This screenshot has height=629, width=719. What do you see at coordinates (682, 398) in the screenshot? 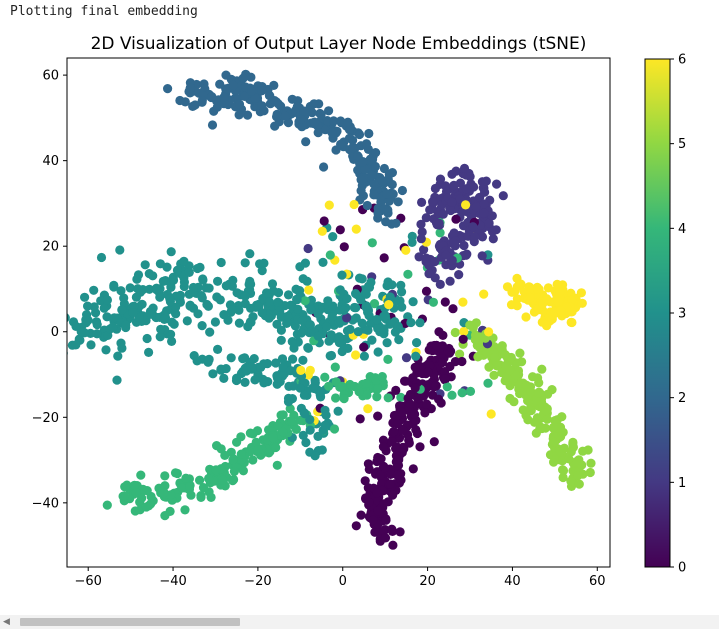
I see `colorbar-tick-label: 2` at bounding box center [682, 398].